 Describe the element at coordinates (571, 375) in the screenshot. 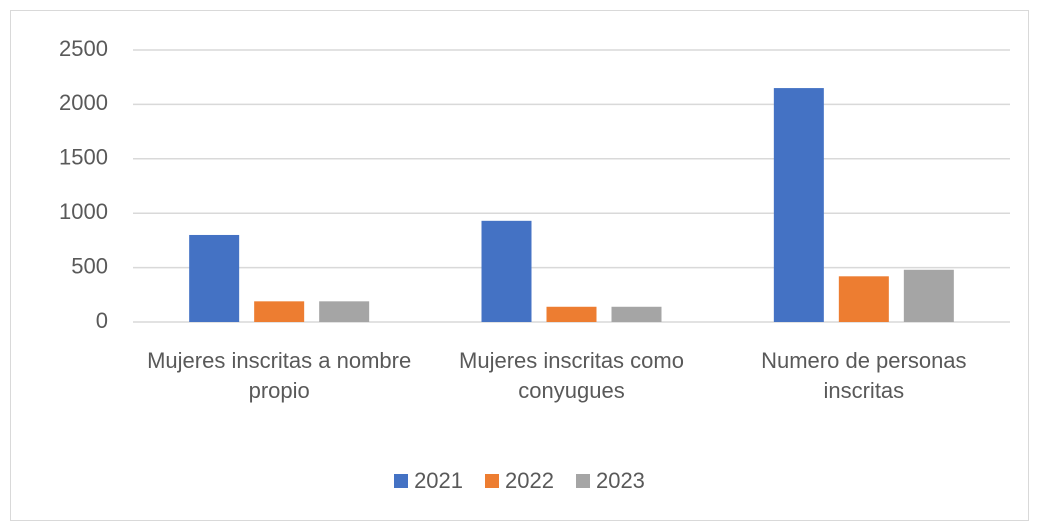

I see `x-tick-label: Mujeres inscritas como conyugues` at that location.